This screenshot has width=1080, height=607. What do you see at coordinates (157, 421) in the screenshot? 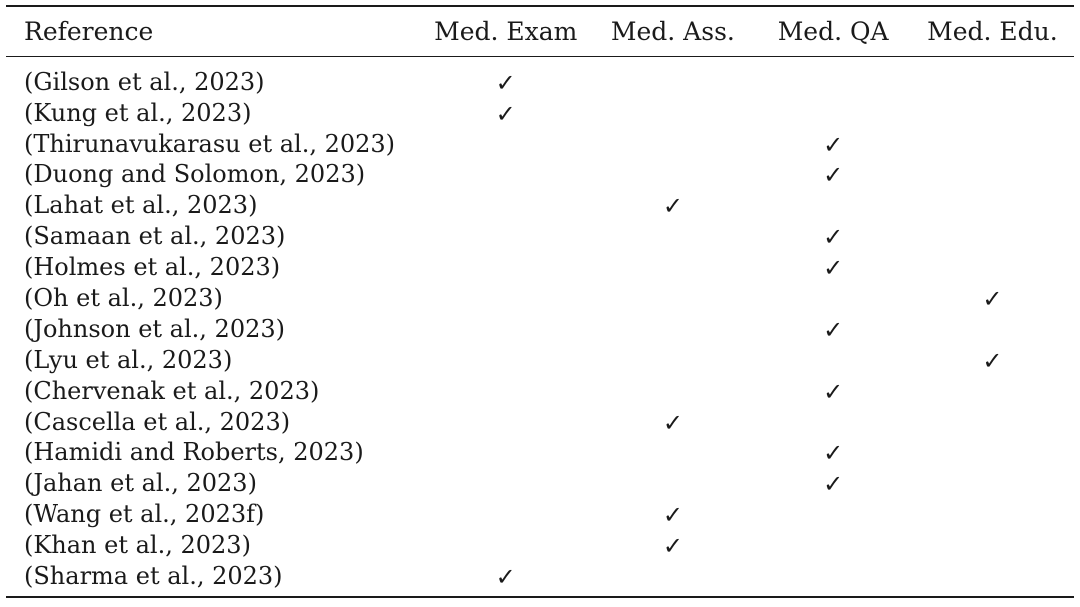
I see `reference-cell: (Cascella et al., 2023)` at bounding box center [157, 421].